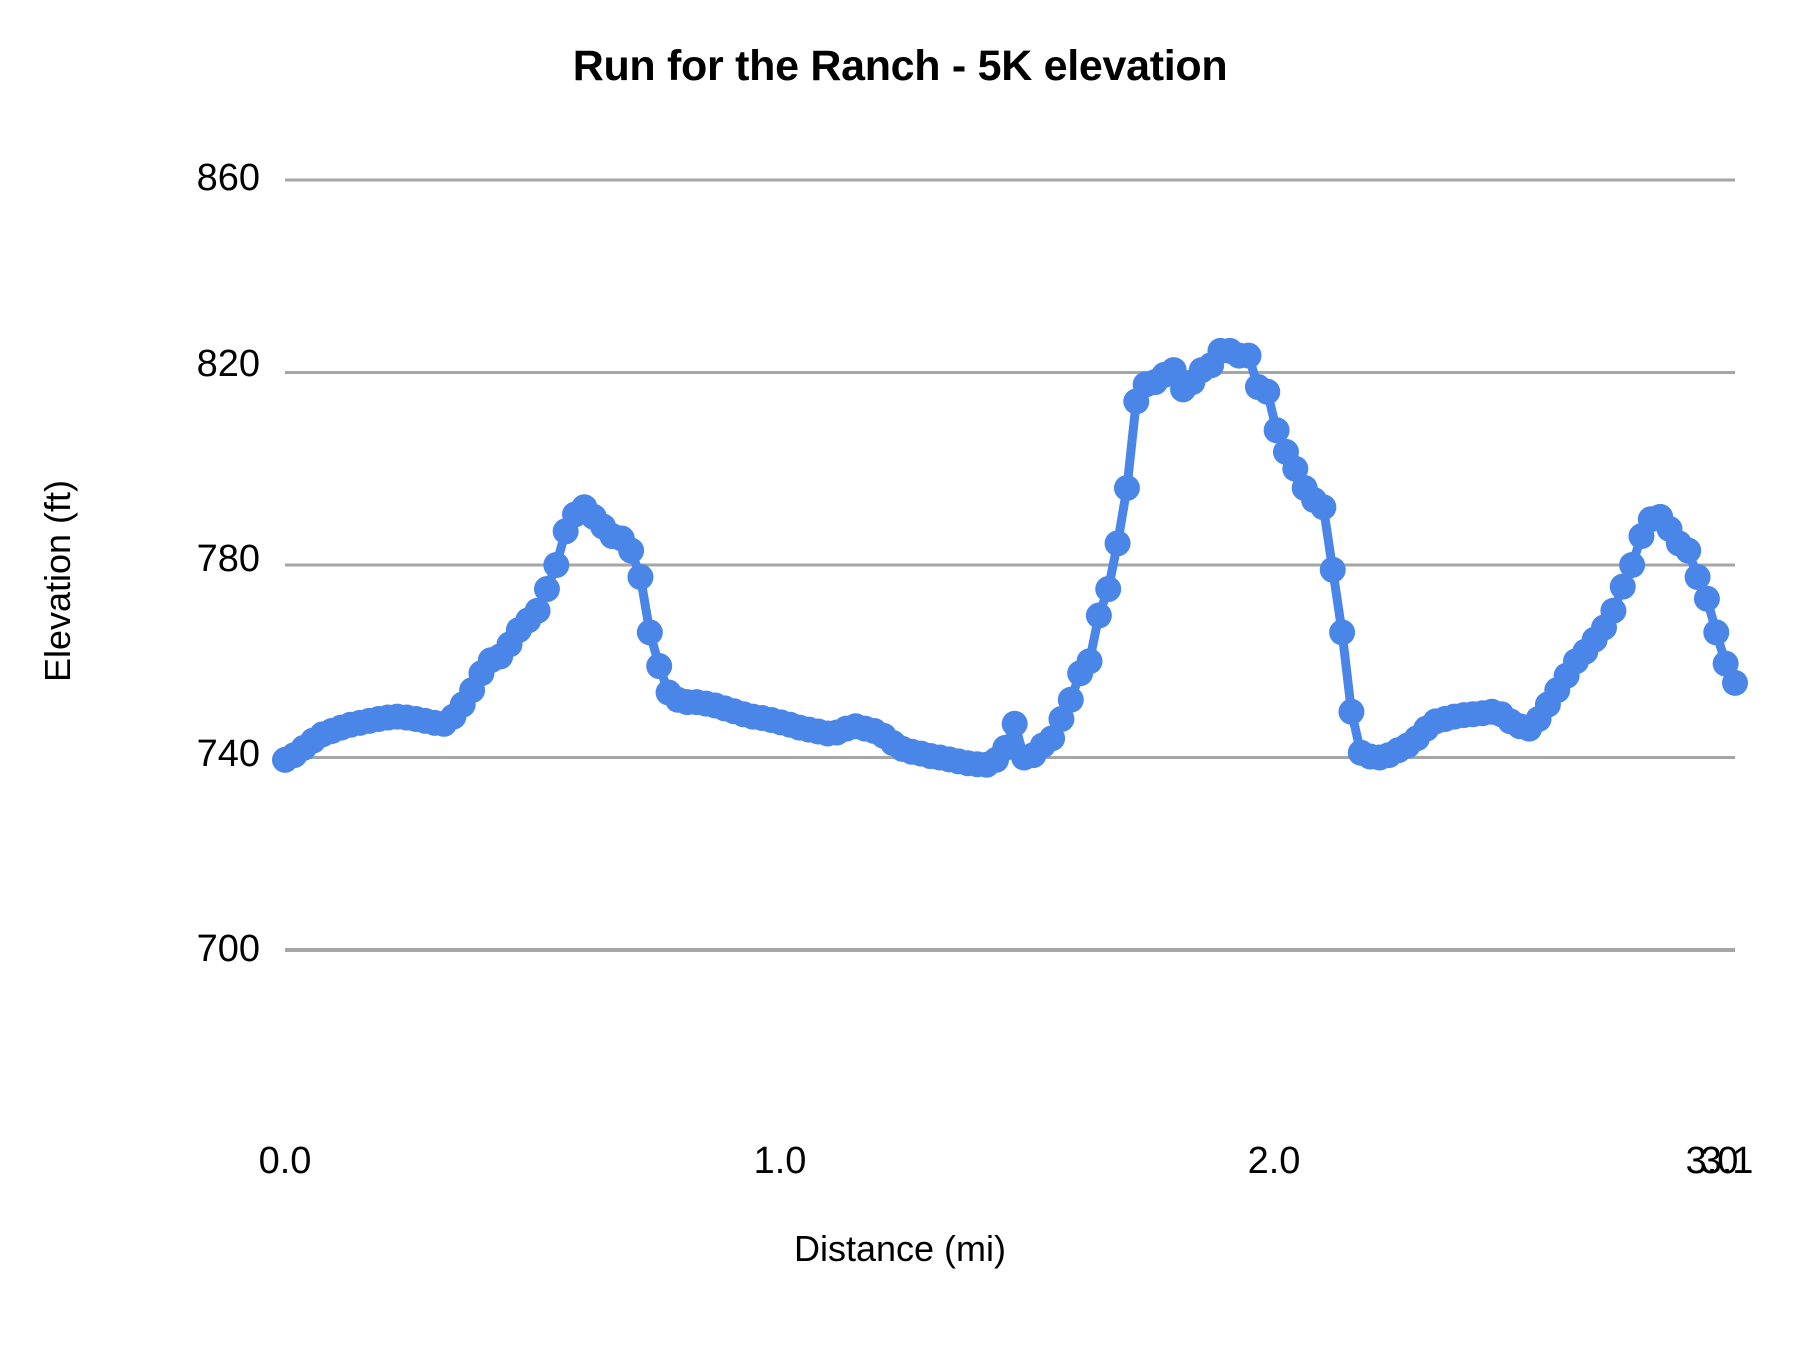  I want to click on x-axis-title: Distance (mi), so click(900, 1248).